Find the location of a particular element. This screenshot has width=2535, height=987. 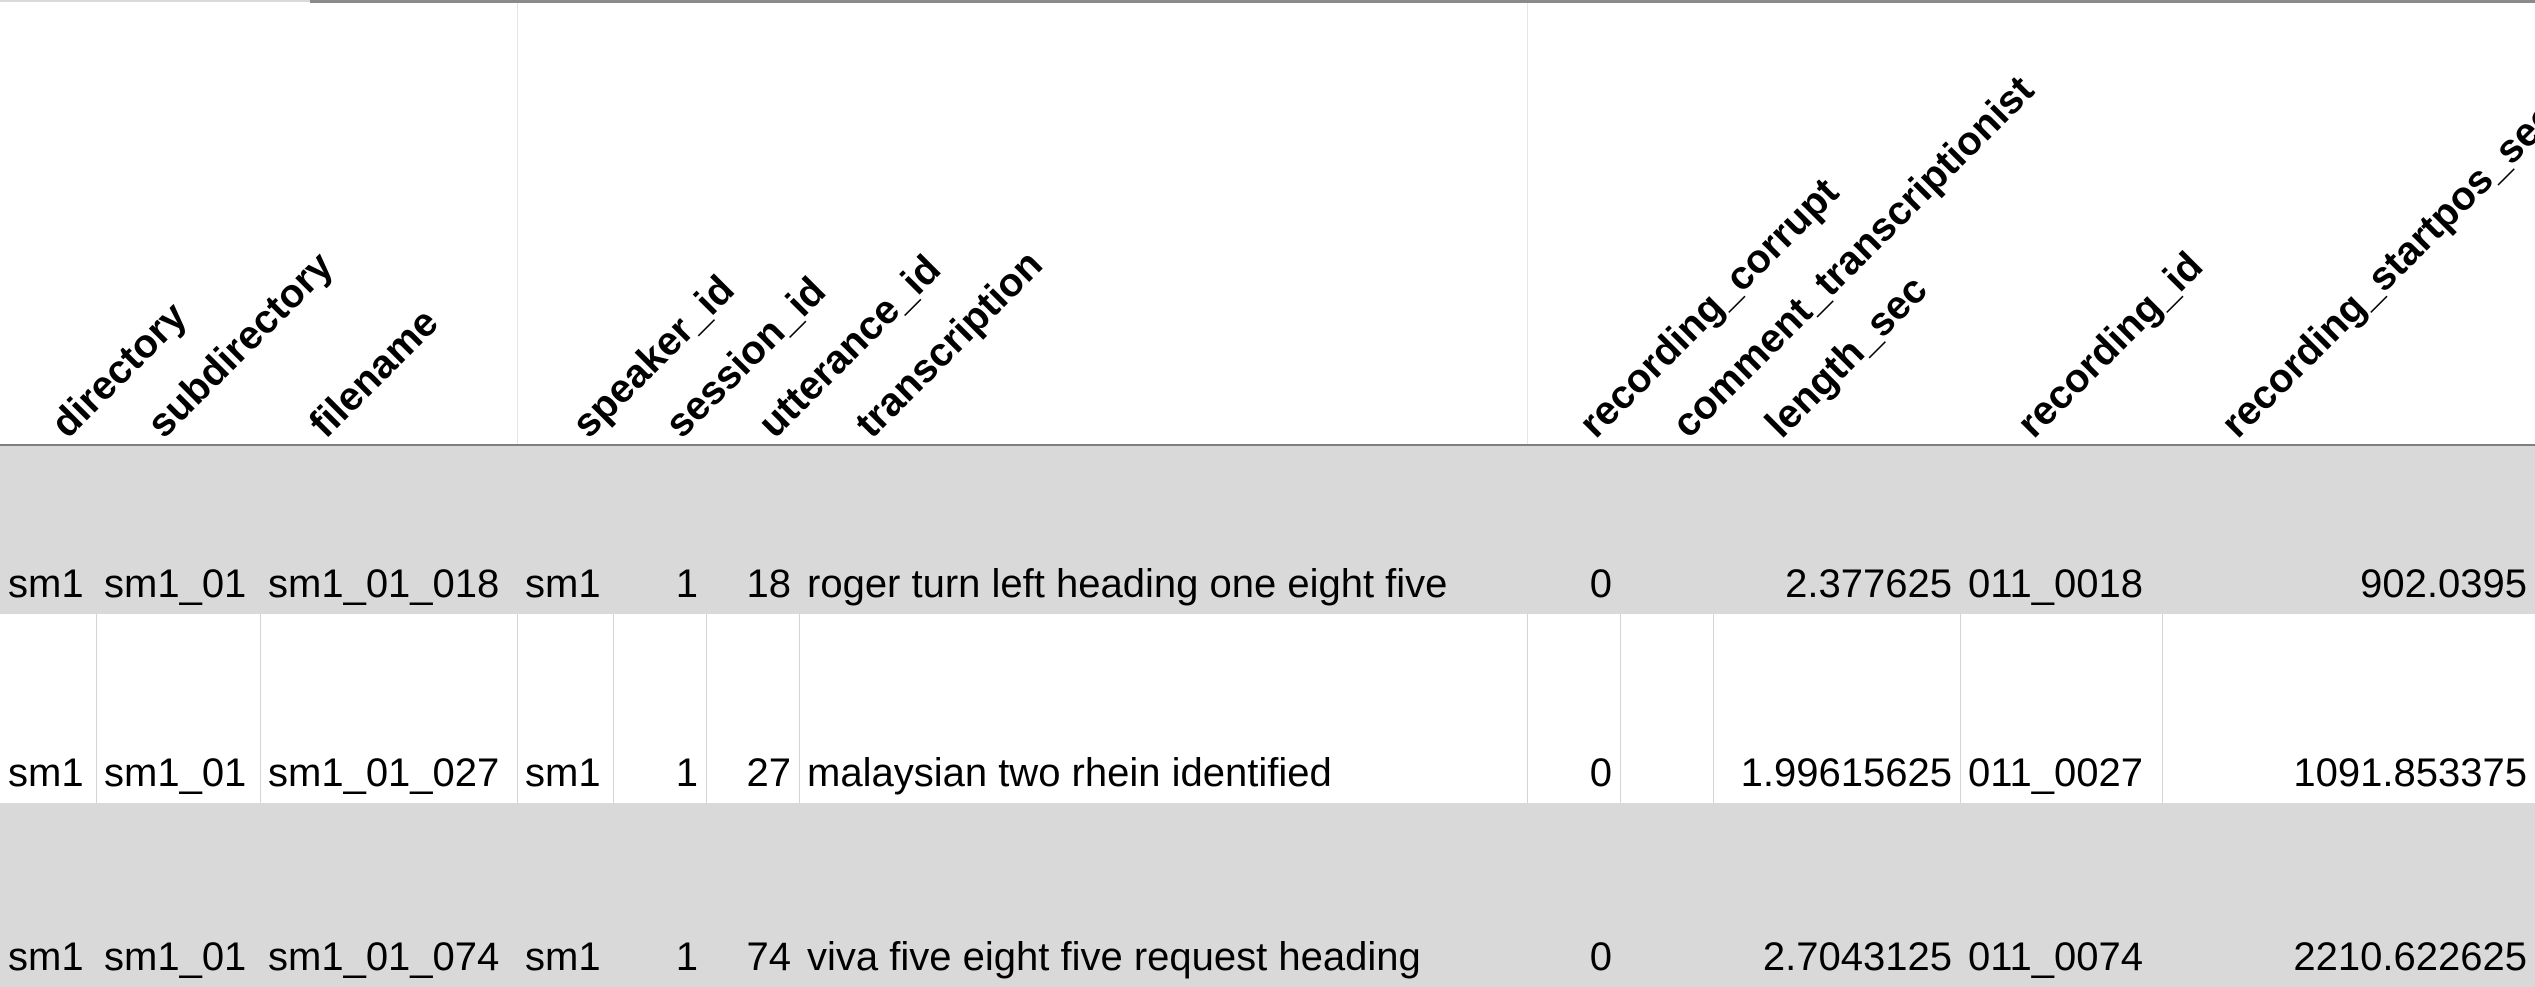

cell-length-sec: 2.377625 is located at coordinates (1868, 584).